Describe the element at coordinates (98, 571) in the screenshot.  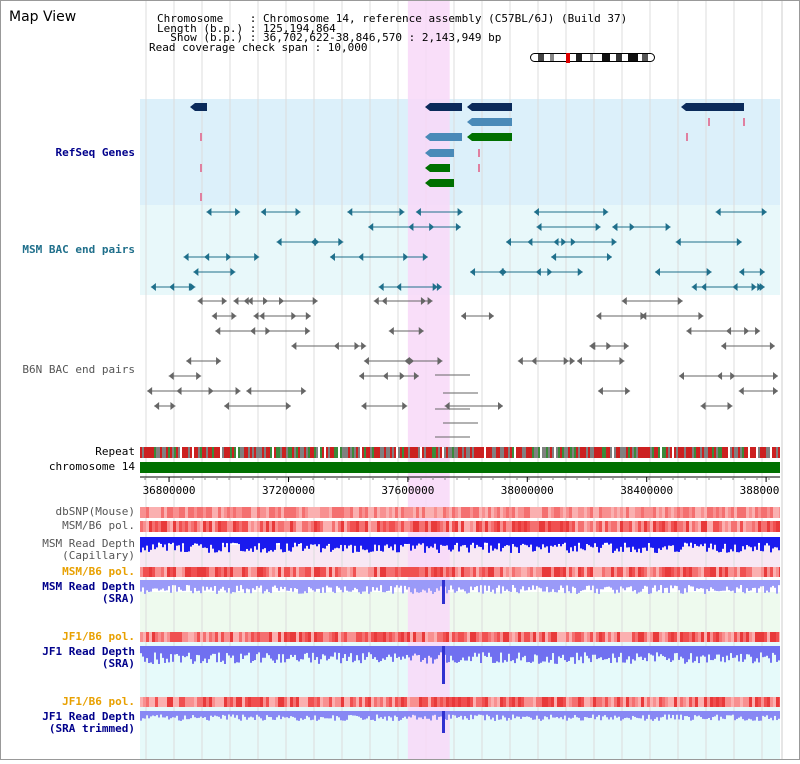
I see `track-label-msm_pol2: MSM/B6 pol.` at that location.